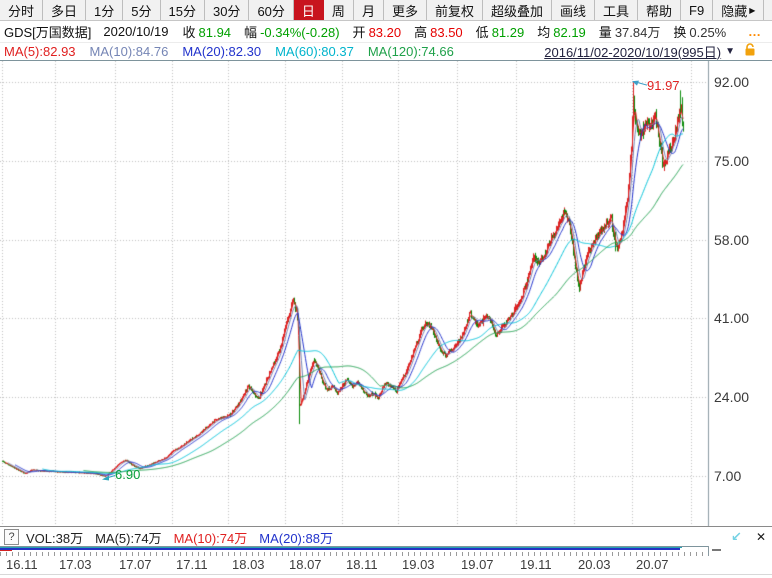 The height and width of the screenshot is (578, 772). I want to click on quote-date: 2020/10/19, so click(136, 31).